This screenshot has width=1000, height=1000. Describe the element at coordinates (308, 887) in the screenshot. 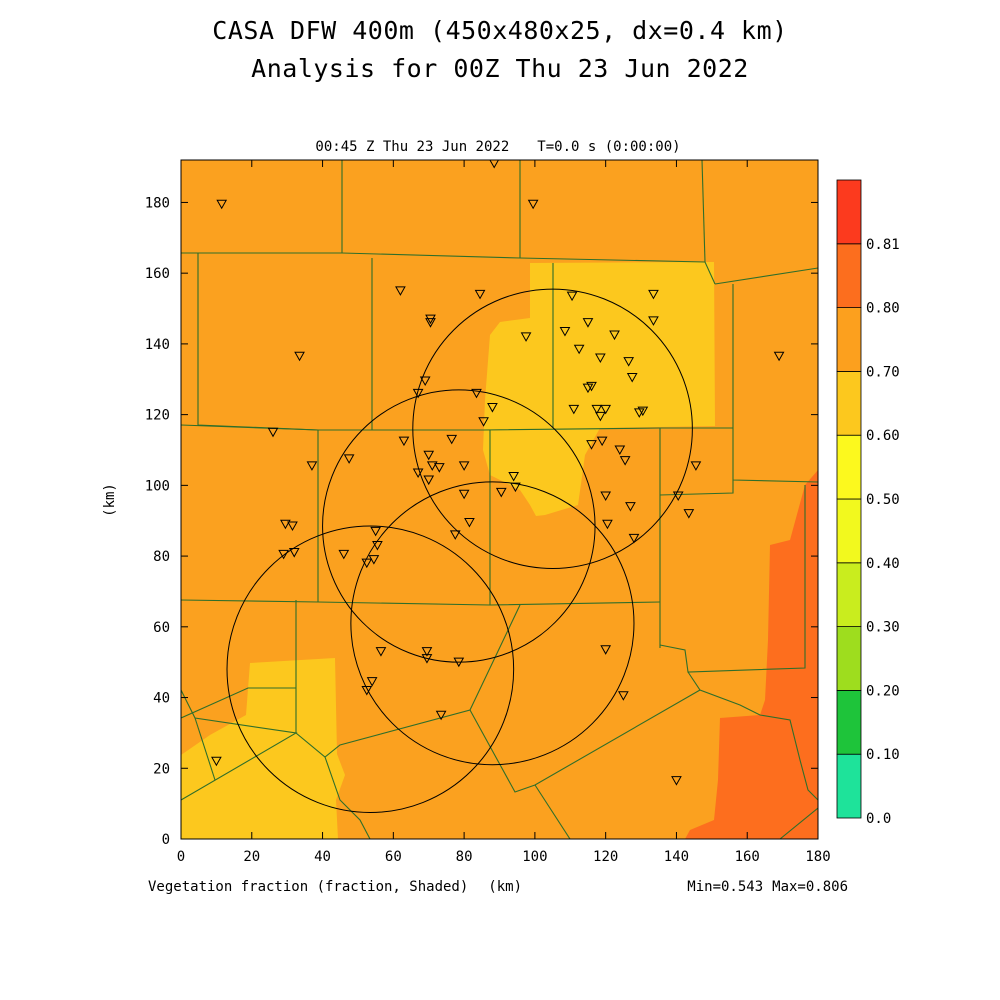

I see `field-name: Vegetation fraction (fraction, Shaded)` at that location.